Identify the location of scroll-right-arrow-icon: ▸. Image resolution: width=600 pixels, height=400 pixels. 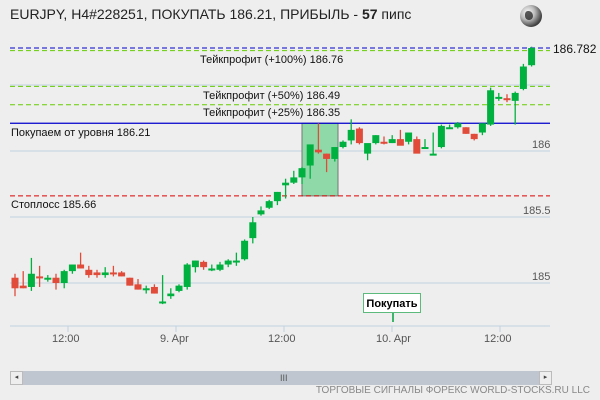
(545, 378).